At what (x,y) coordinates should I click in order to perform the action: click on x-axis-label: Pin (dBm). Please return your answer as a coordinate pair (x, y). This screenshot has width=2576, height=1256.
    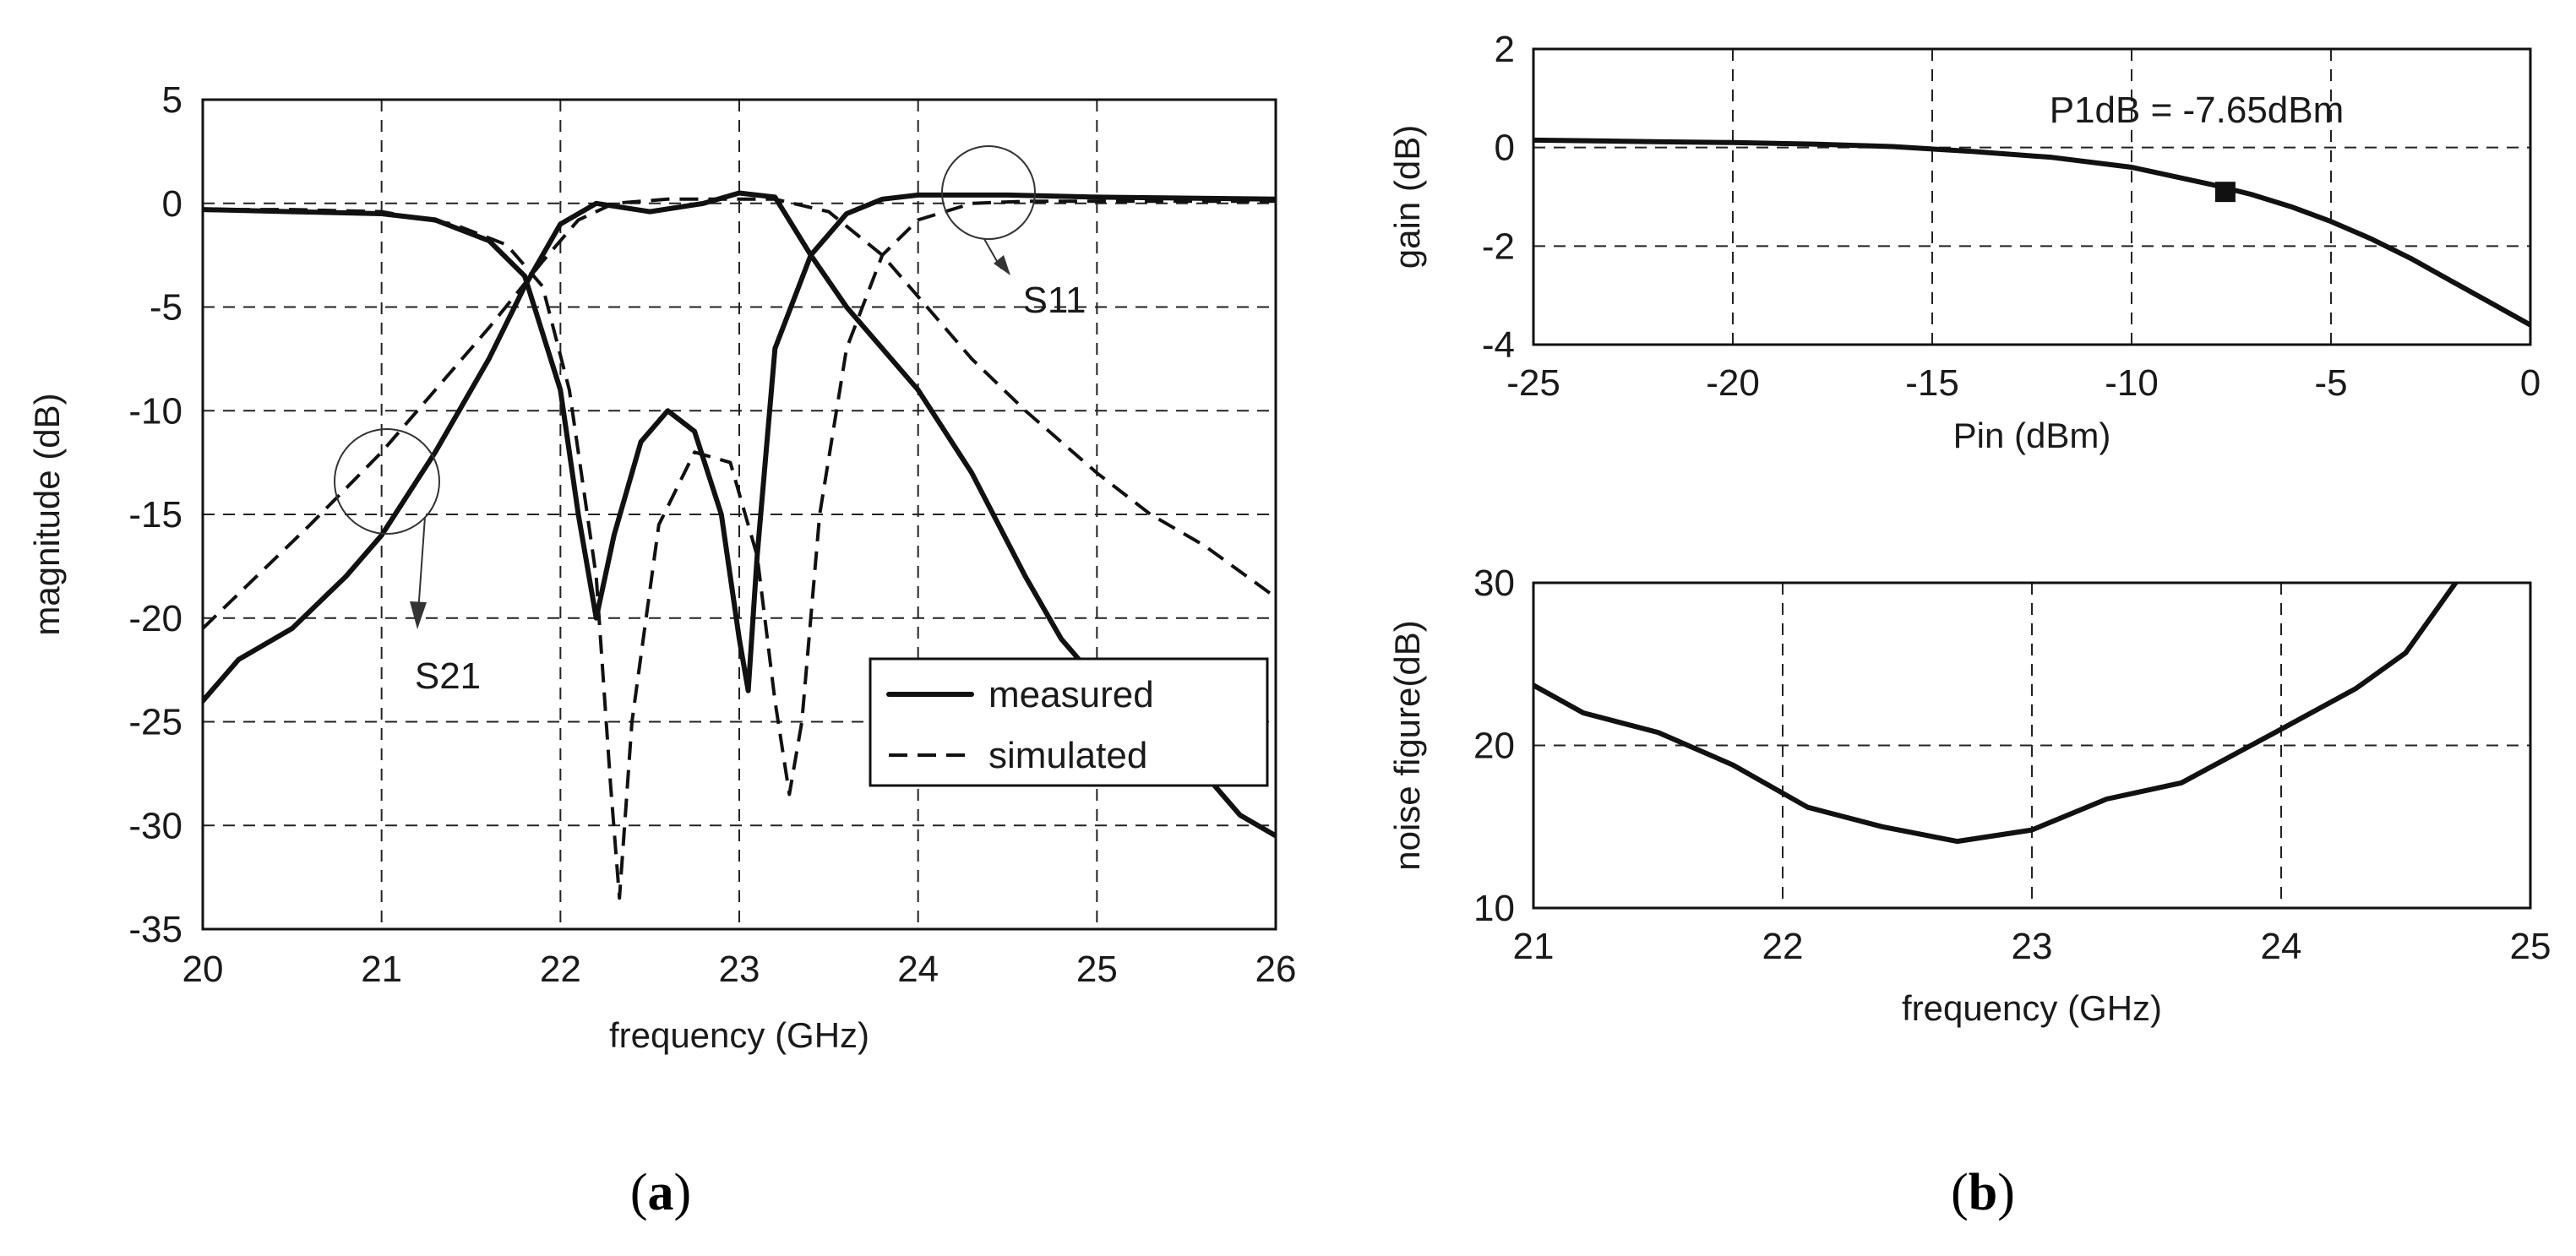
    Looking at the image, I should click on (2032, 435).